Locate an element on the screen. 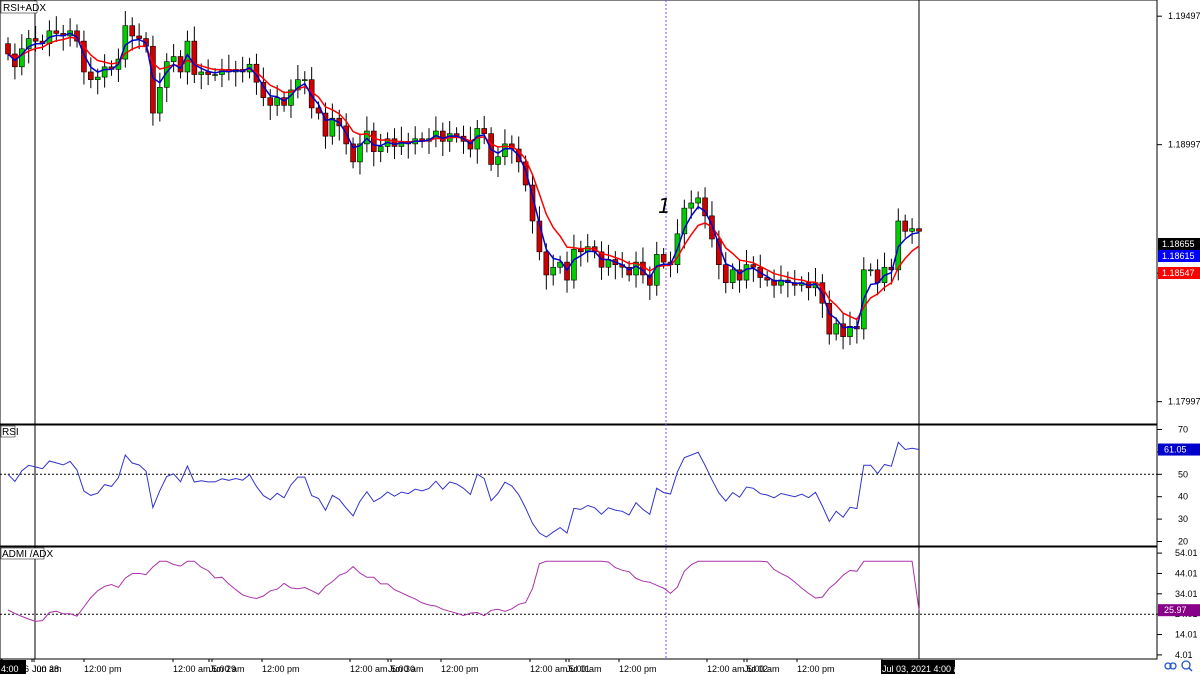 The height and width of the screenshot is (675, 1200). current-price-labels: 1.18655 1.18615 1.18547 is located at coordinates (1179, 258).